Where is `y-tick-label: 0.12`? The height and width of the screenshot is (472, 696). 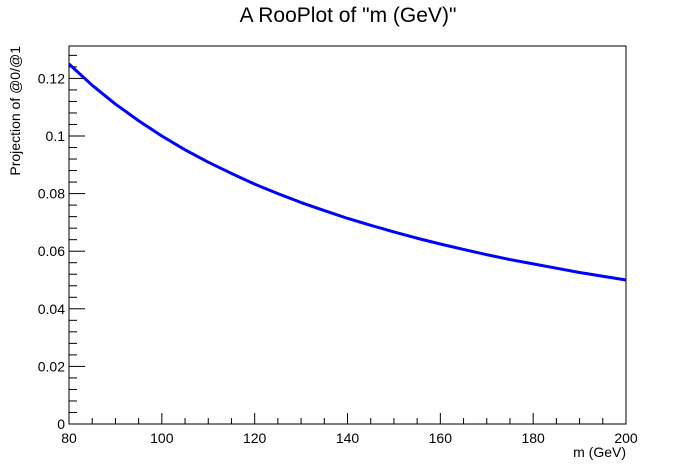
y-tick-label: 0.12 is located at coordinates (51, 78).